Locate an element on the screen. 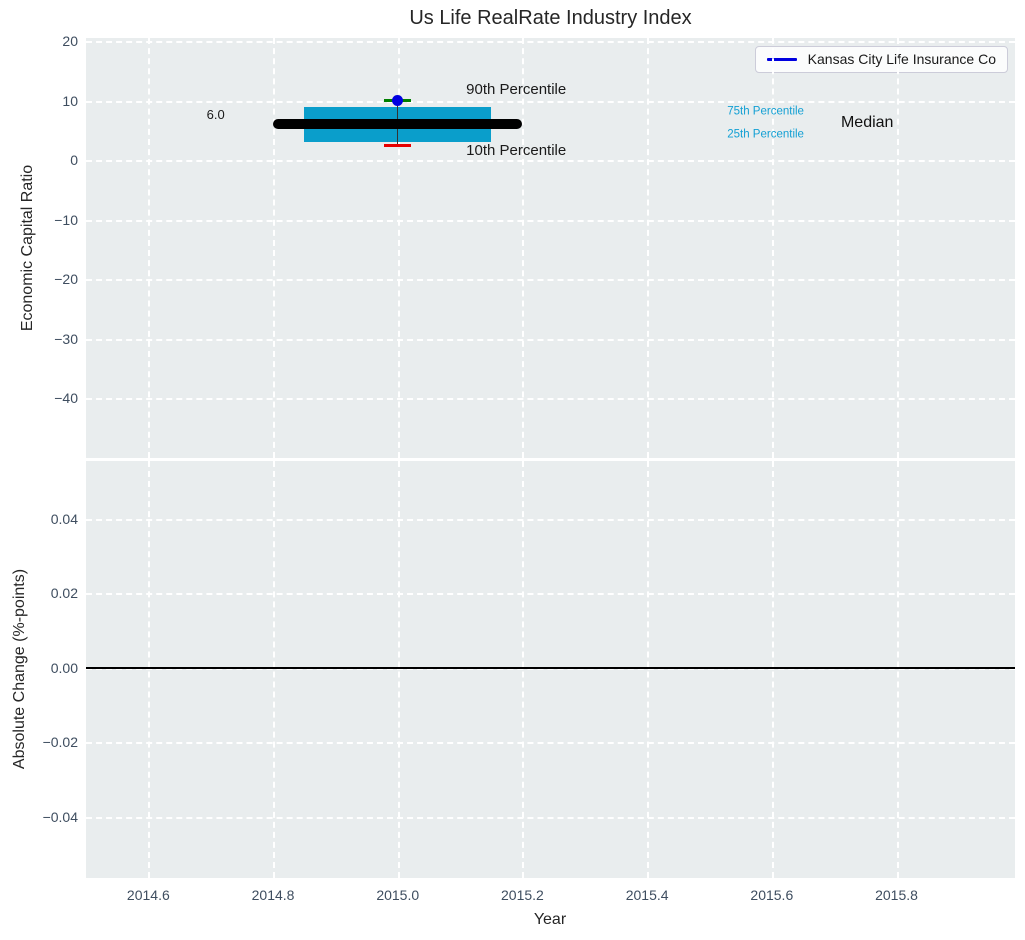 This screenshot has width=1025, height=940. median-line is located at coordinates (398, 124).